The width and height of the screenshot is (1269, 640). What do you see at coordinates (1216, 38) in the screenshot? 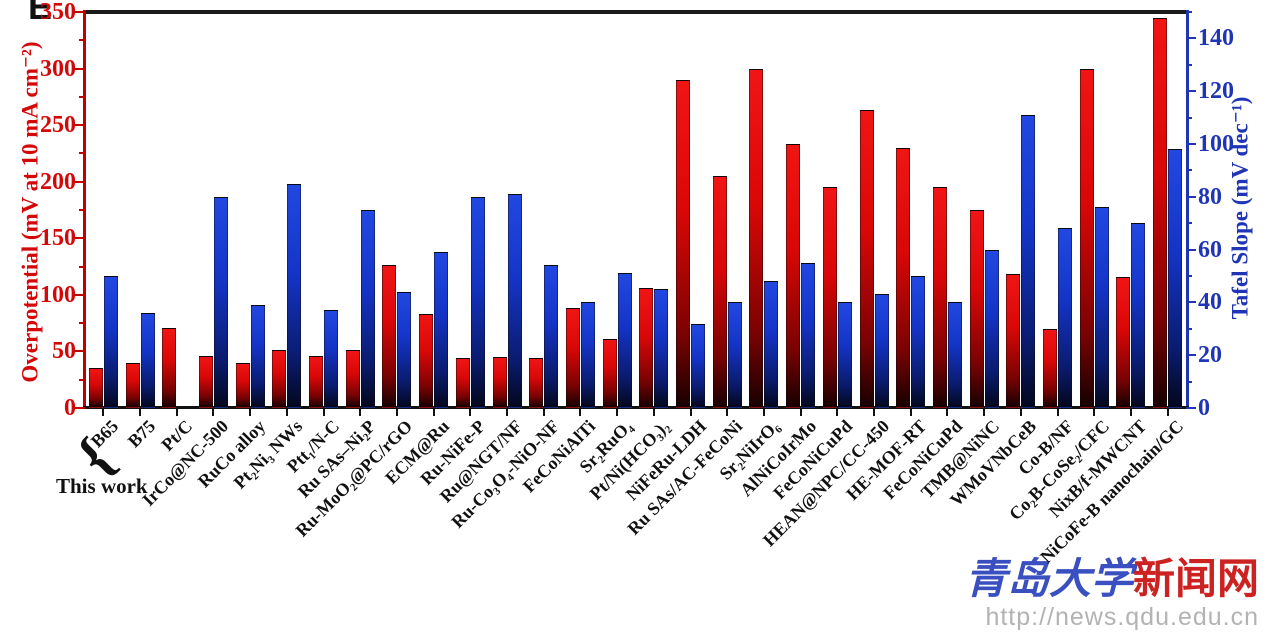
I see `y-tick-label-right: 140` at bounding box center [1216, 38].